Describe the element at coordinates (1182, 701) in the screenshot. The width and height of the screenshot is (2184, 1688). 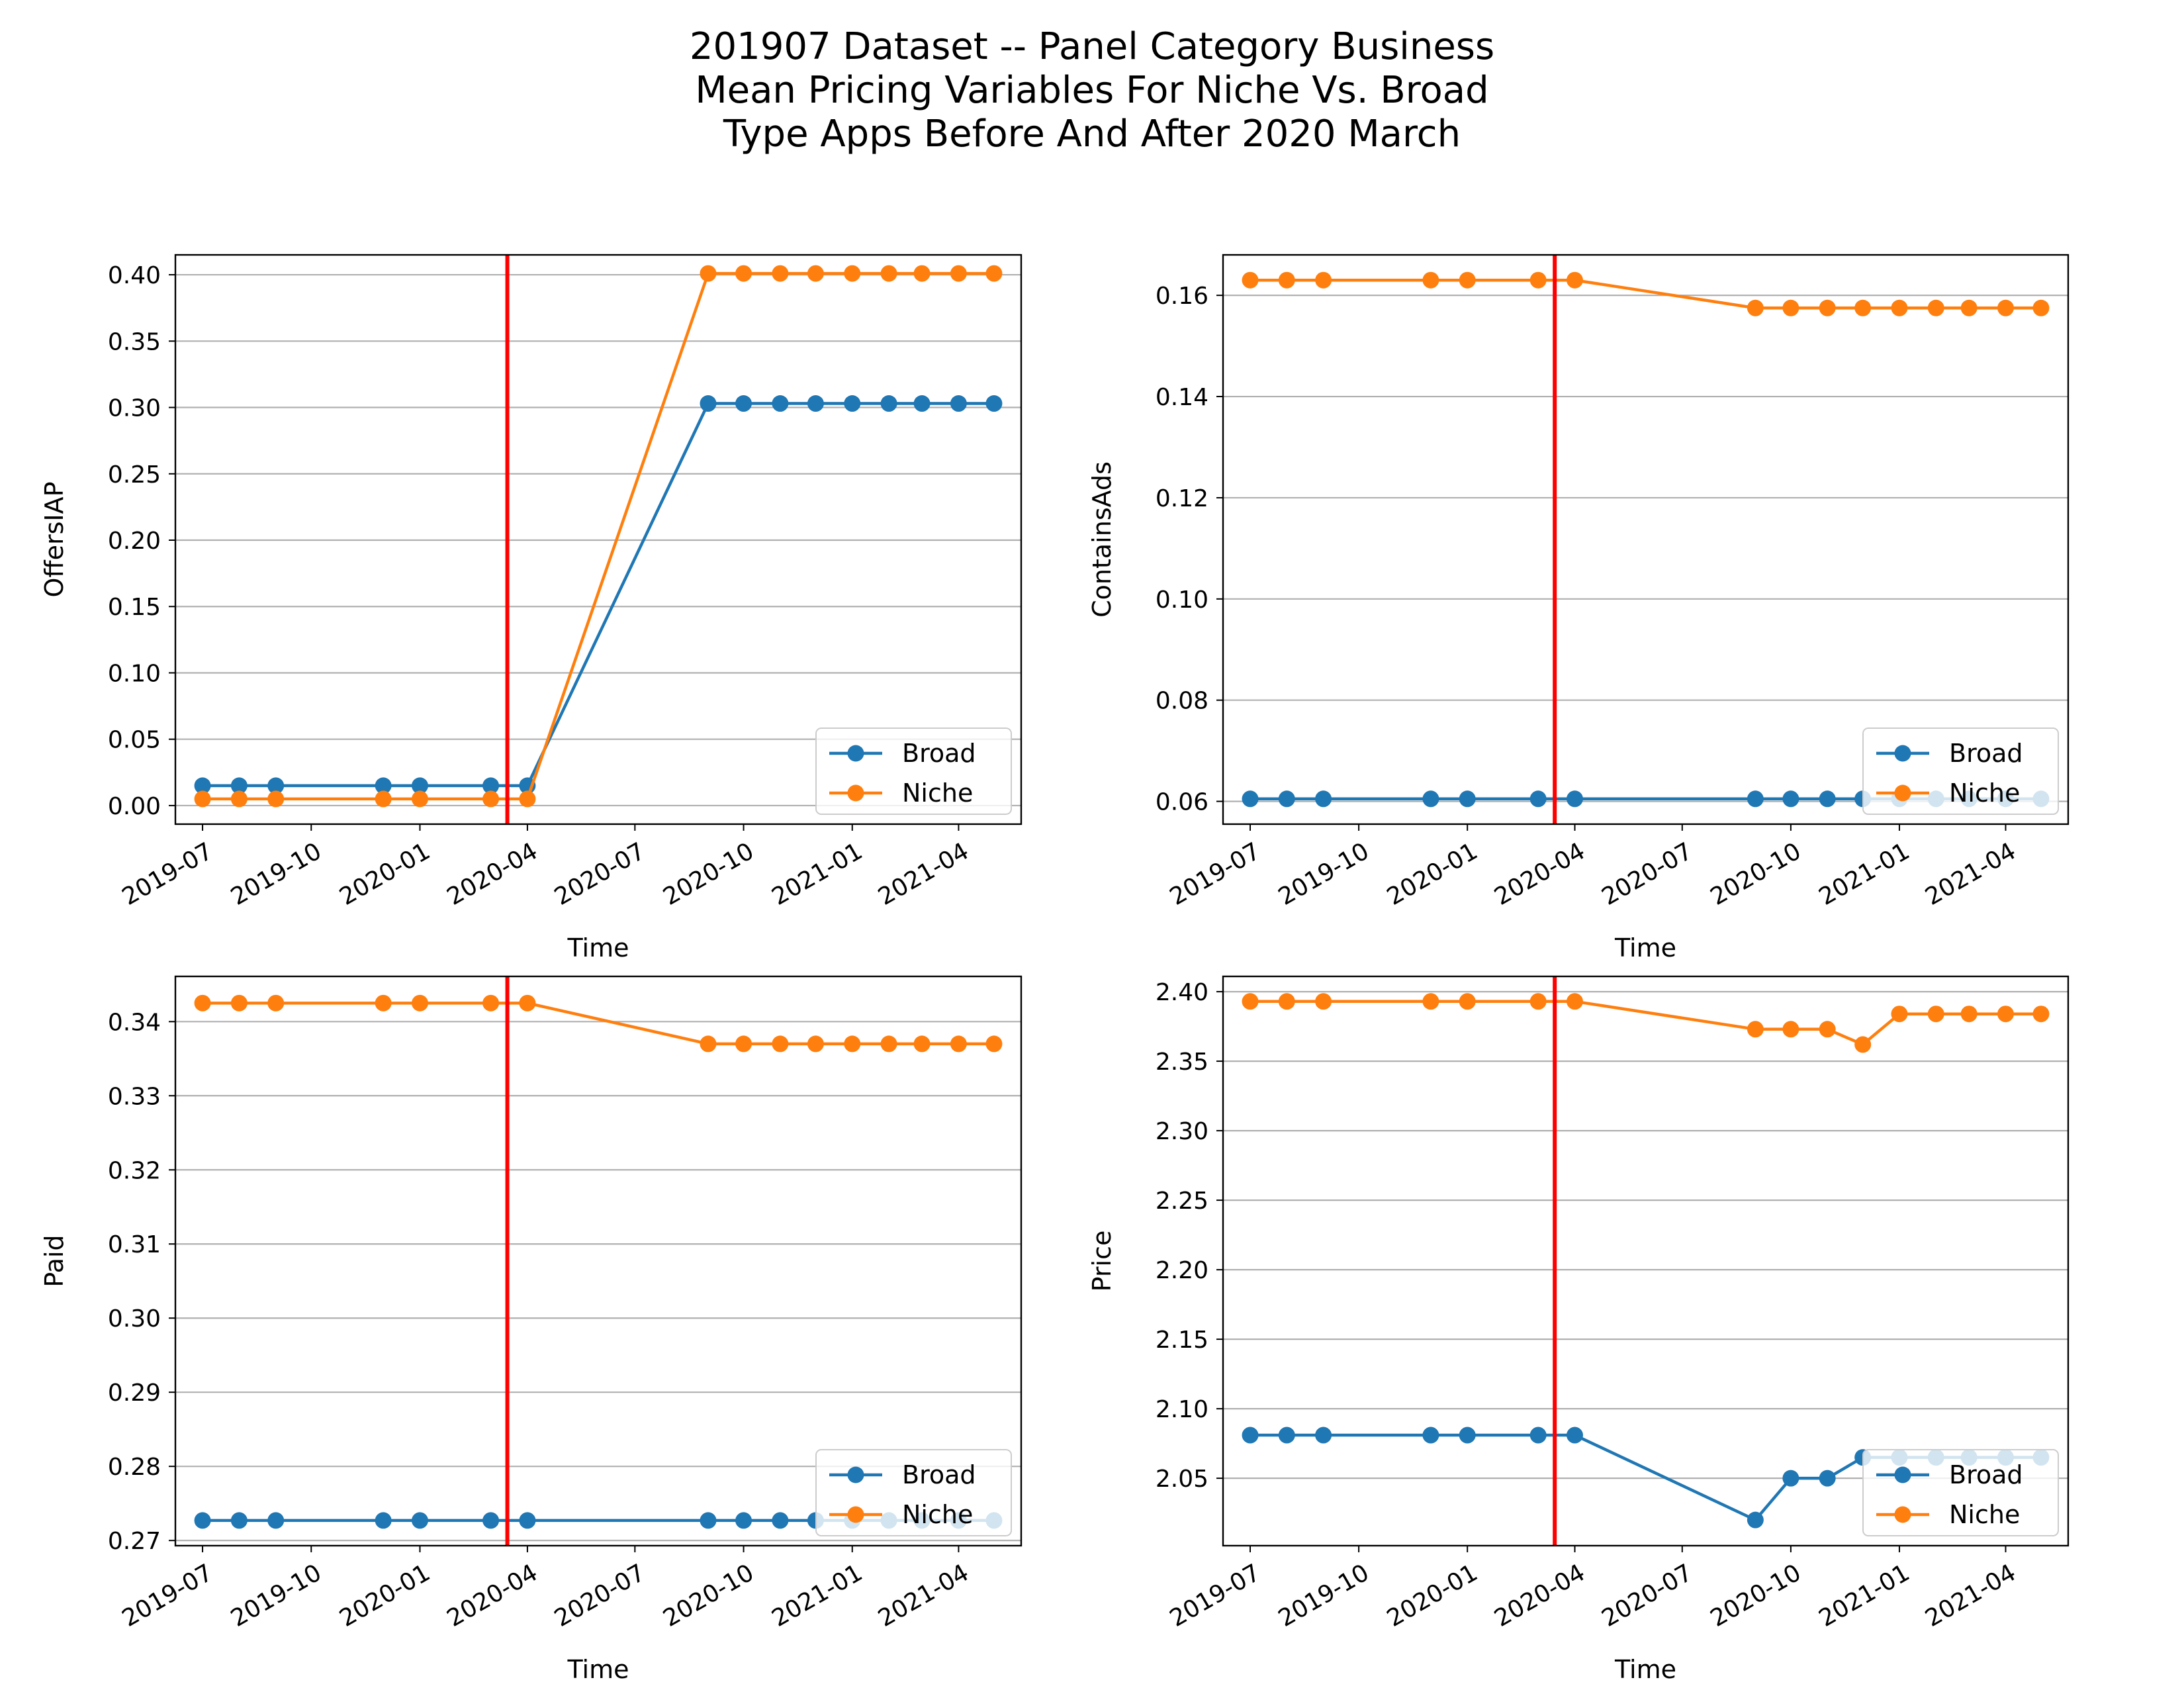
I see `y-tick-label: 0.08` at that location.